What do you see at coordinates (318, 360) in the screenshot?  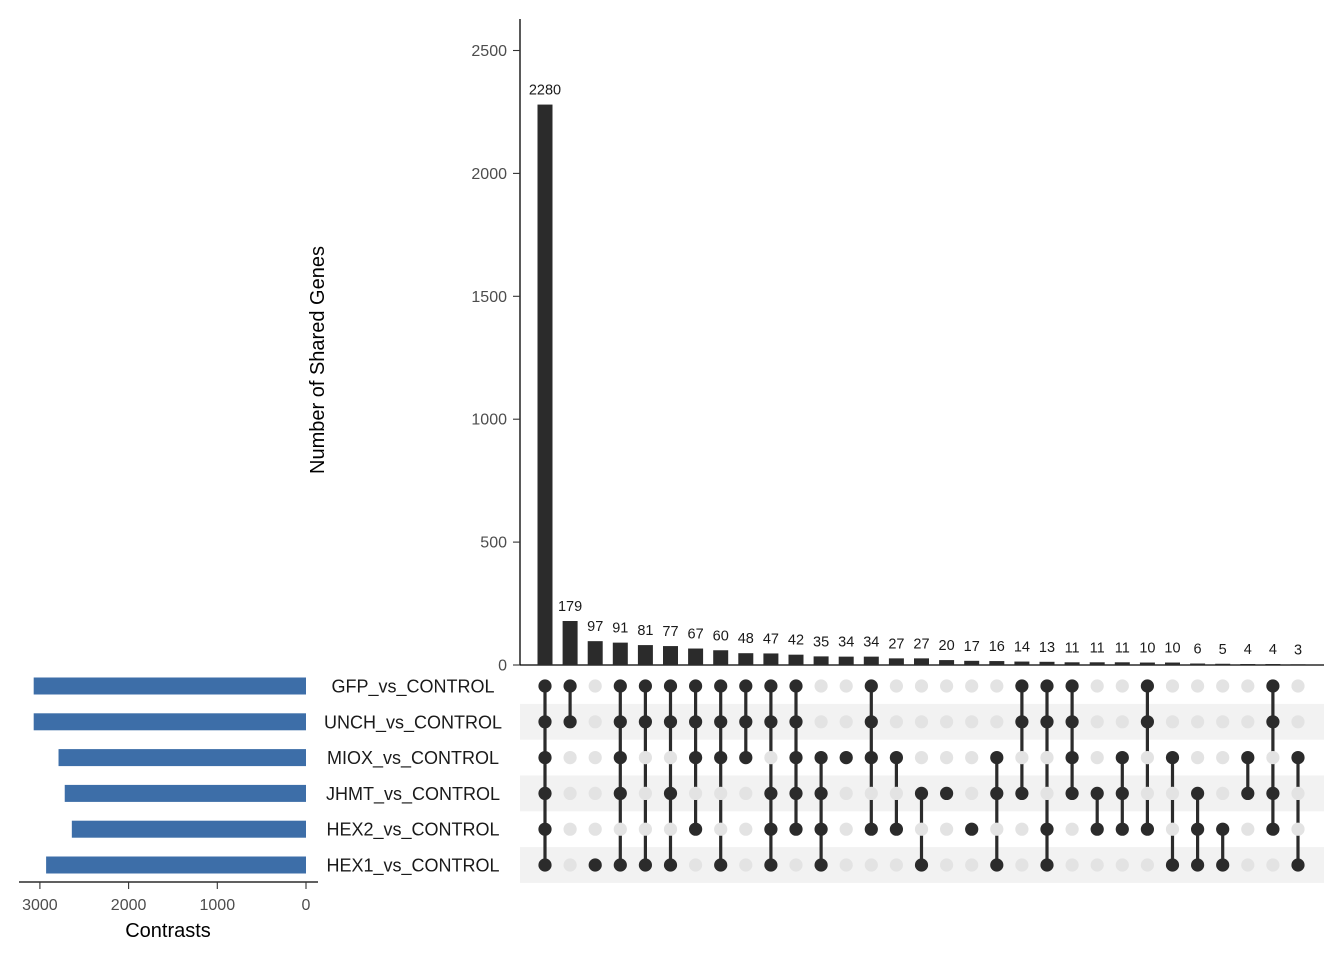 I see `y-axis-title: Number of Shared Genes` at bounding box center [318, 360].